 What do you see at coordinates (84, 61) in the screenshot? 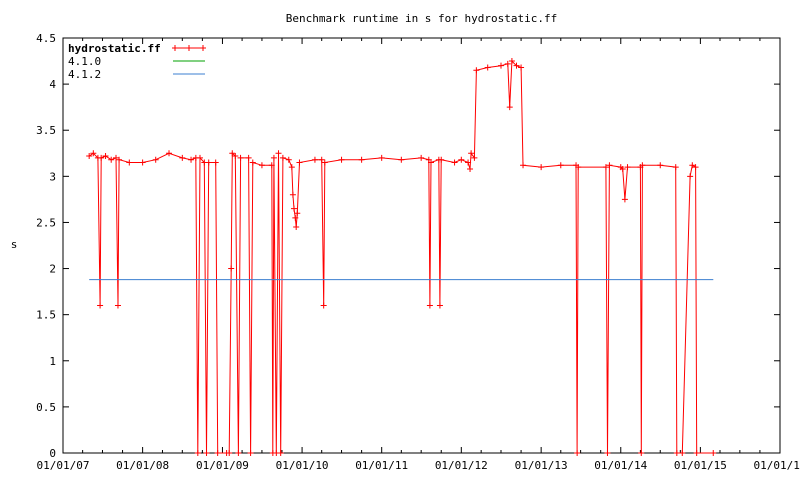
I see `legend-label: 4.1.0` at bounding box center [84, 61].